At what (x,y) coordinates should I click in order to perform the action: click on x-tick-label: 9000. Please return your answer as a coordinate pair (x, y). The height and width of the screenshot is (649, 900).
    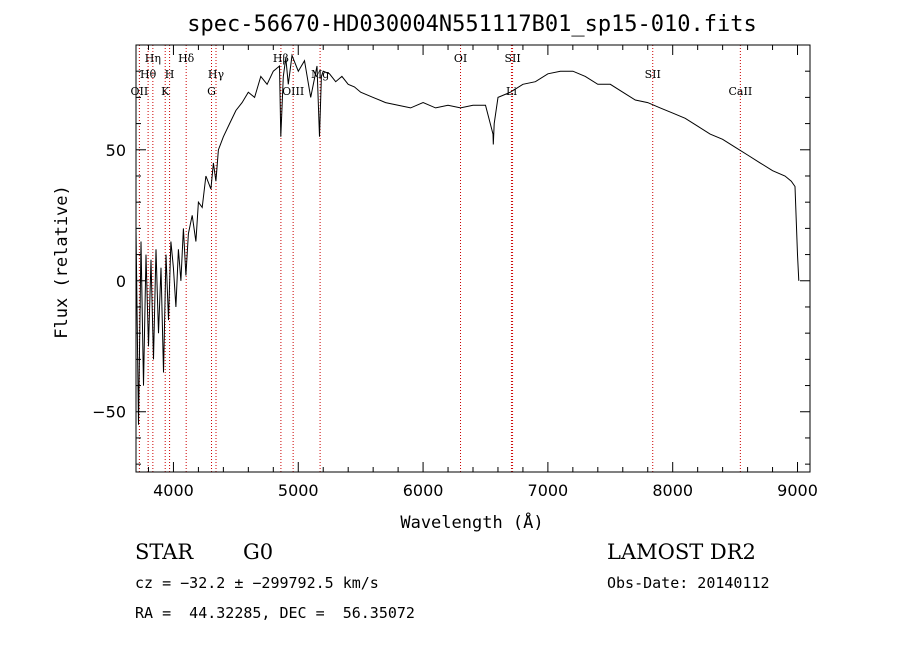
    Looking at the image, I should click on (797, 490).